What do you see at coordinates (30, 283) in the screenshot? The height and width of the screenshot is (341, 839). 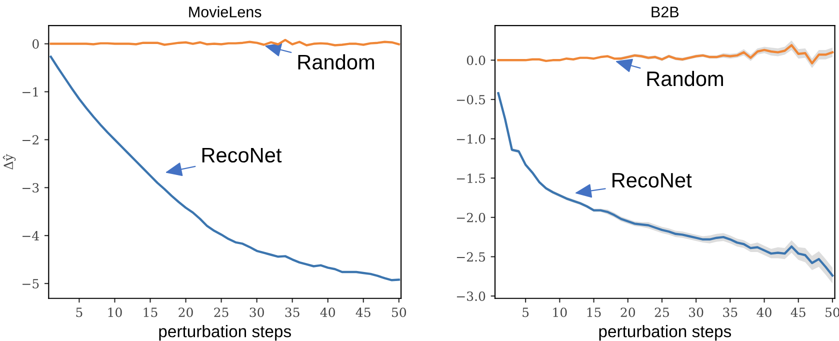 I see `y-tick-label: −5` at bounding box center [30, 283].